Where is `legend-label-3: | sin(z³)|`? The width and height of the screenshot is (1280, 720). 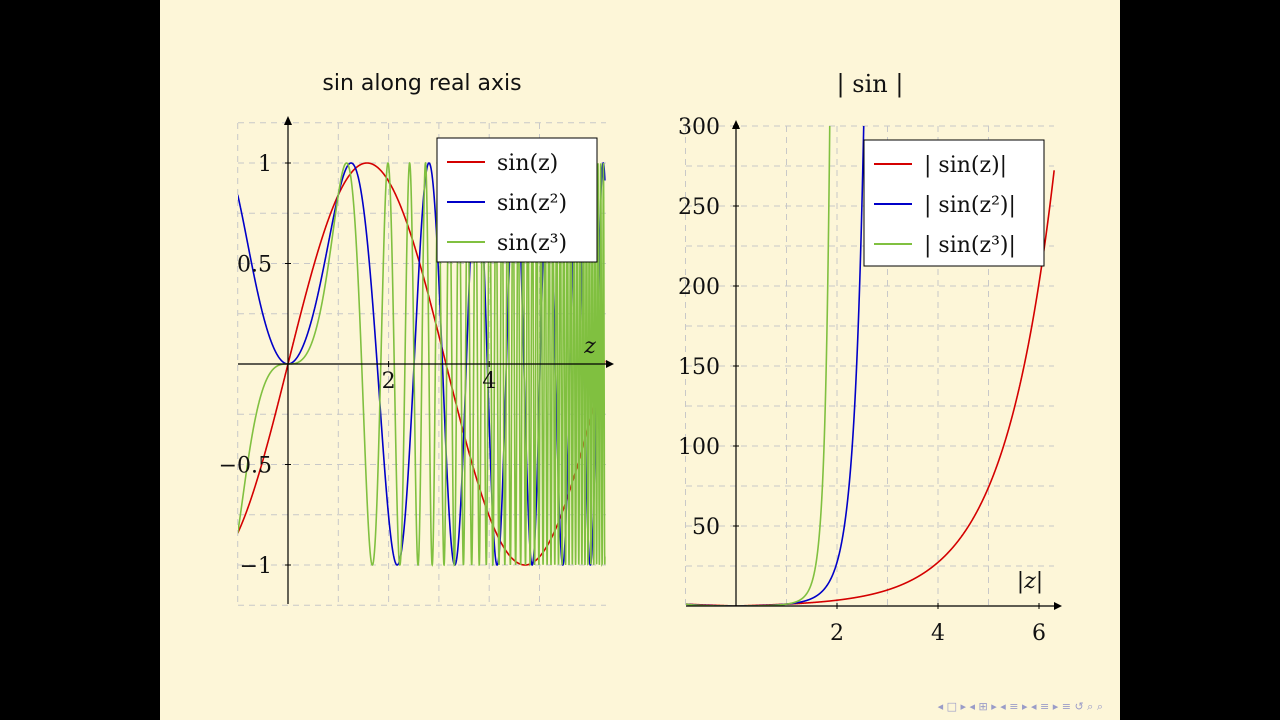 legend-label-3: | sin(z³)| is located at coordinates (970, 245).